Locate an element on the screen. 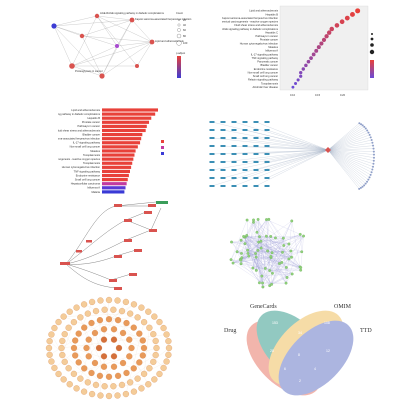 This screenshot has height=400, width=400. panel-b-x-tick-2: 0.20 is located at coordinates (343, 95).